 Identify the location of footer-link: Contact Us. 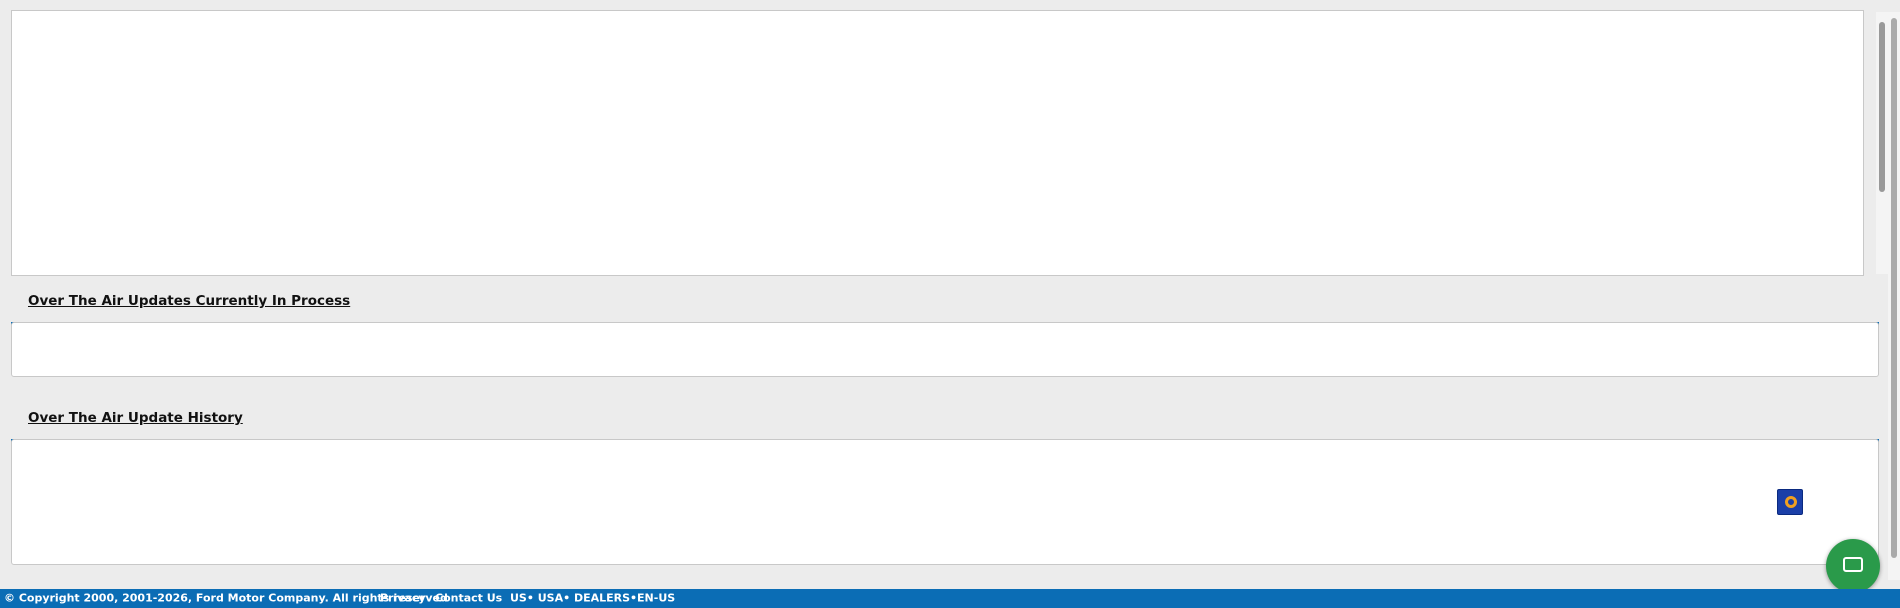
(469, 598).